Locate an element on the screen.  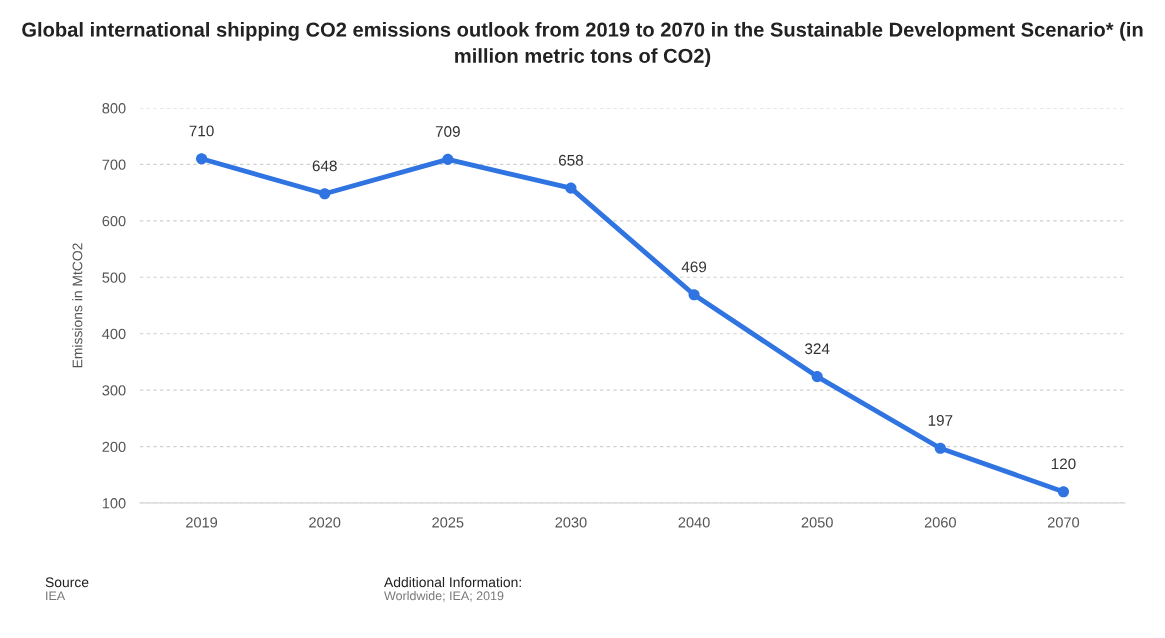
y-tick-label: 200 is located at coordinates (114, 446).